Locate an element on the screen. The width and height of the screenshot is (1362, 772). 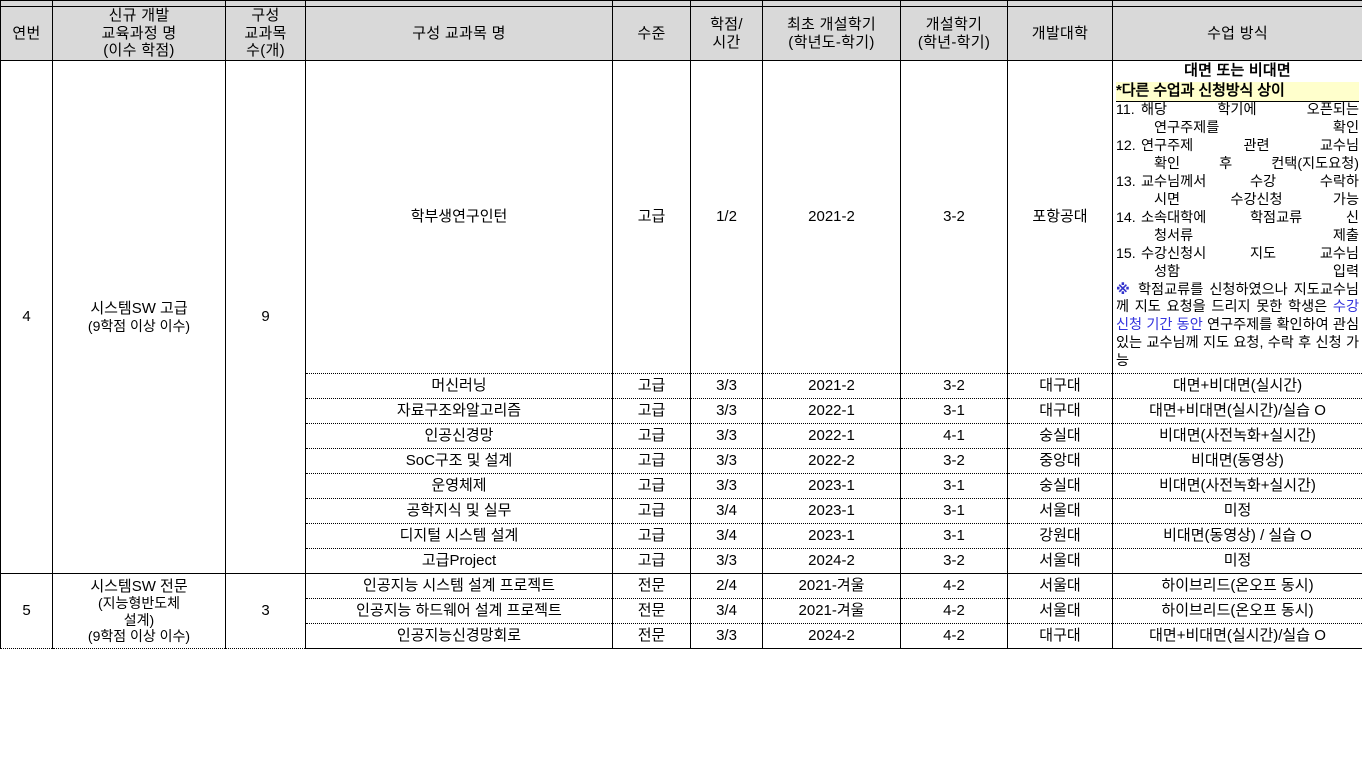
cell-course-name: 인공신경망 is located at coordinates (459, 436).